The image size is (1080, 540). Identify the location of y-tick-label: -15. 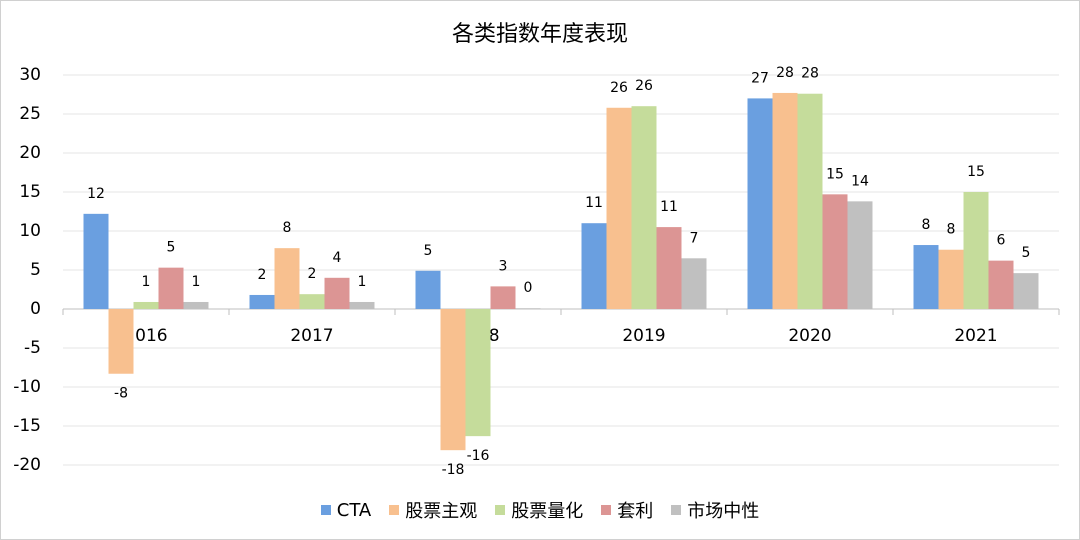
(27, 426).